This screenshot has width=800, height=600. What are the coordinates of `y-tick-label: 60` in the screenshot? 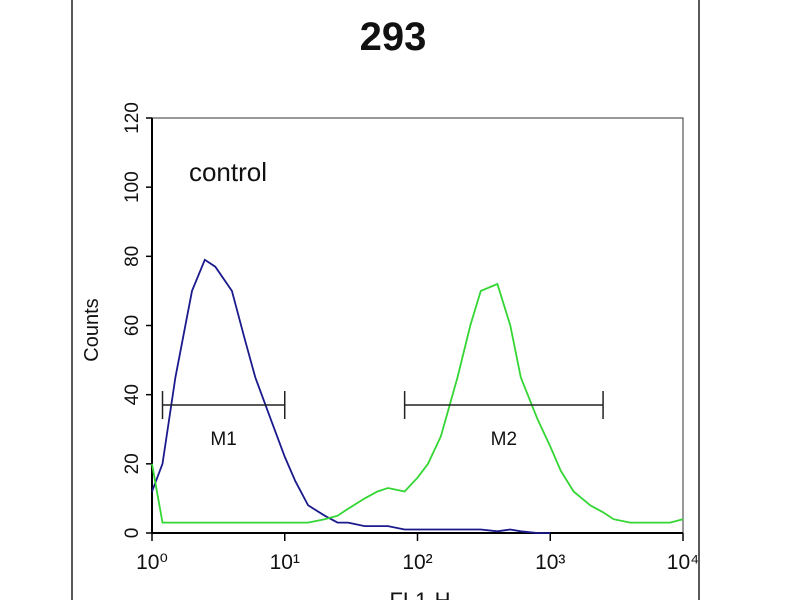 It's located at (132, 325).